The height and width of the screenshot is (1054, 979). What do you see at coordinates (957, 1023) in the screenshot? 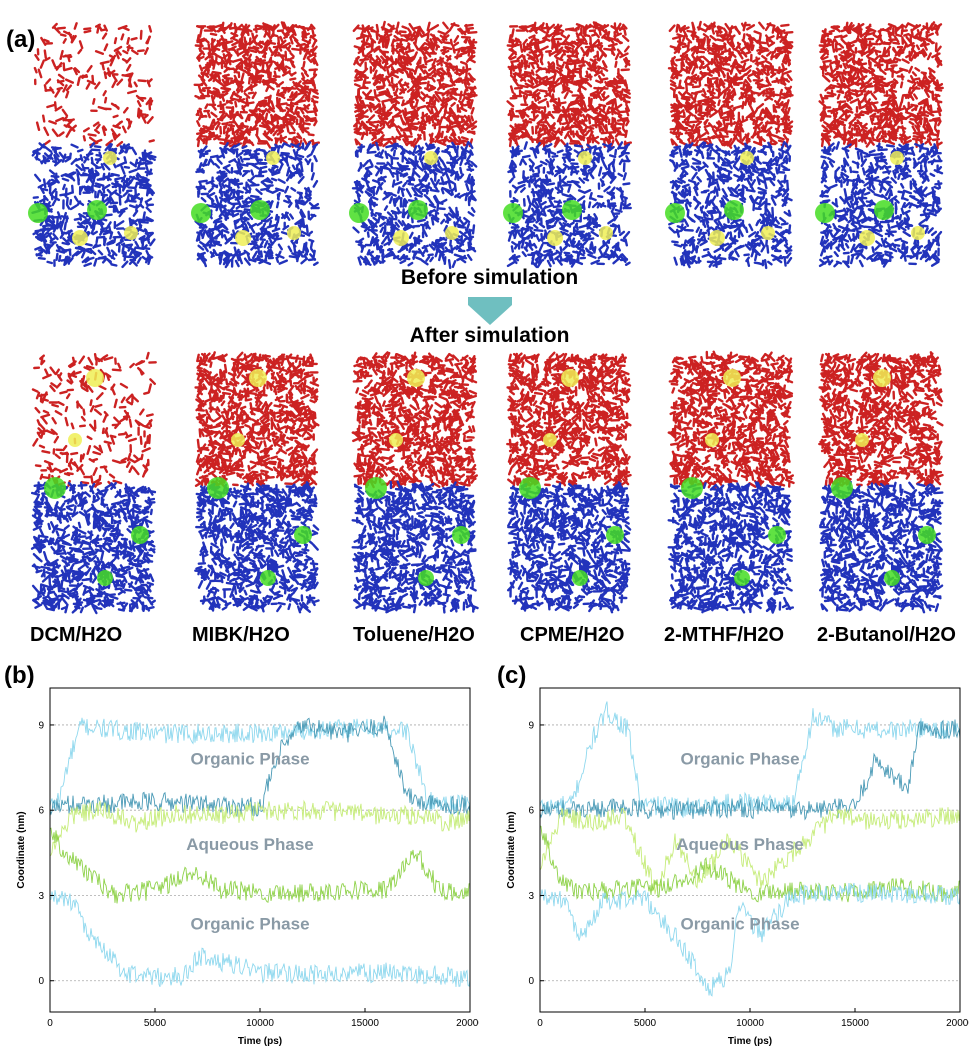
I see `x-tick-label: 20000` at bounding box center [957, 1023].